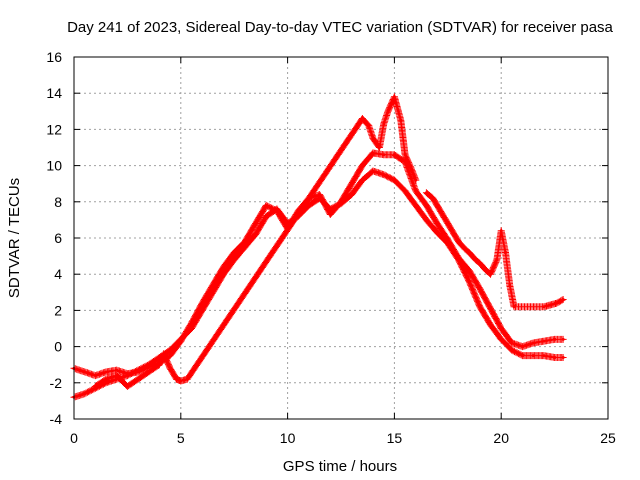 The width and height of the screenshot is (640, 480). I want to click on y-tick-label: 16, so click(54, 57).